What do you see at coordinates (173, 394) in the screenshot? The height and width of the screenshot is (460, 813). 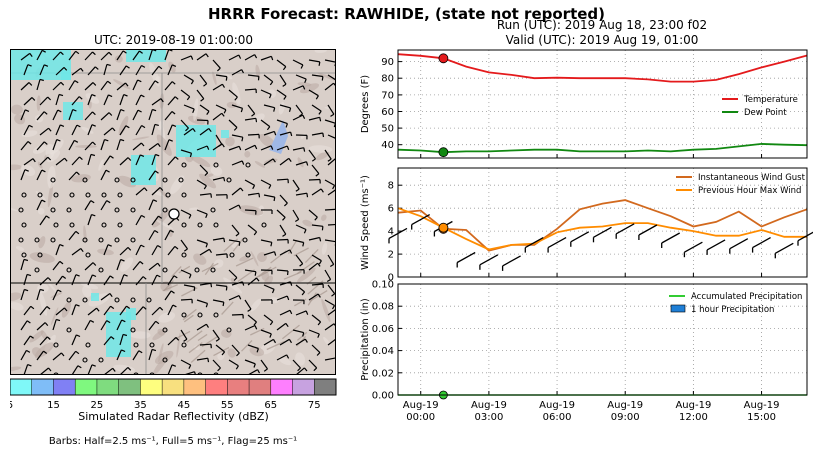 I see `reflectivity-colorbar: 5 15 25 35 45 55 65 75` at bounding box center [173, 394].